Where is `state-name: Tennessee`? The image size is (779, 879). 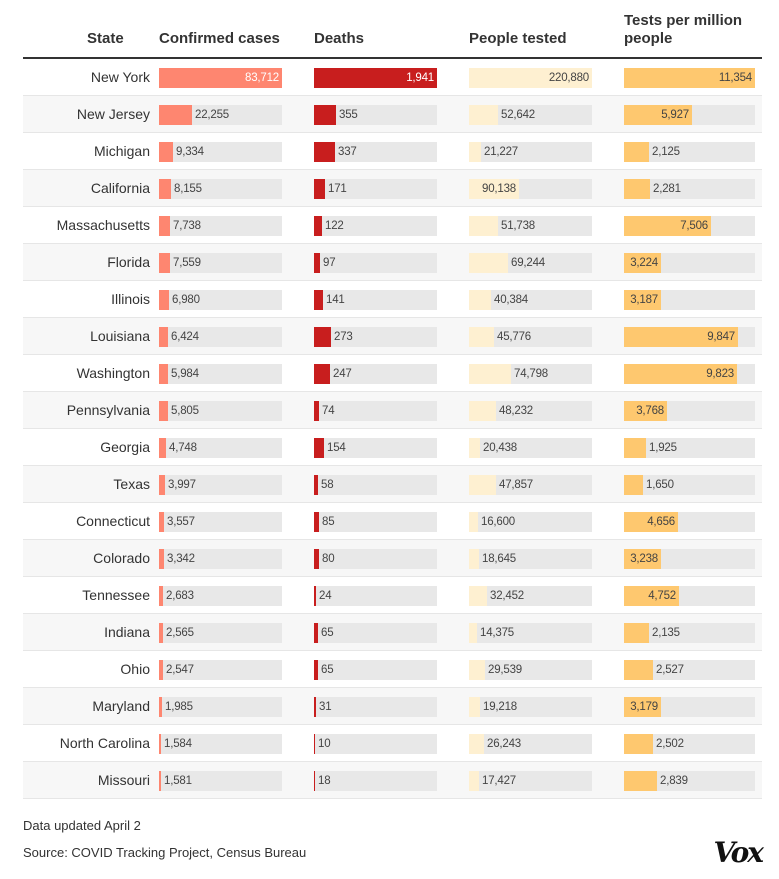
state-name: Tennessee is located at coordinates (116, 595).